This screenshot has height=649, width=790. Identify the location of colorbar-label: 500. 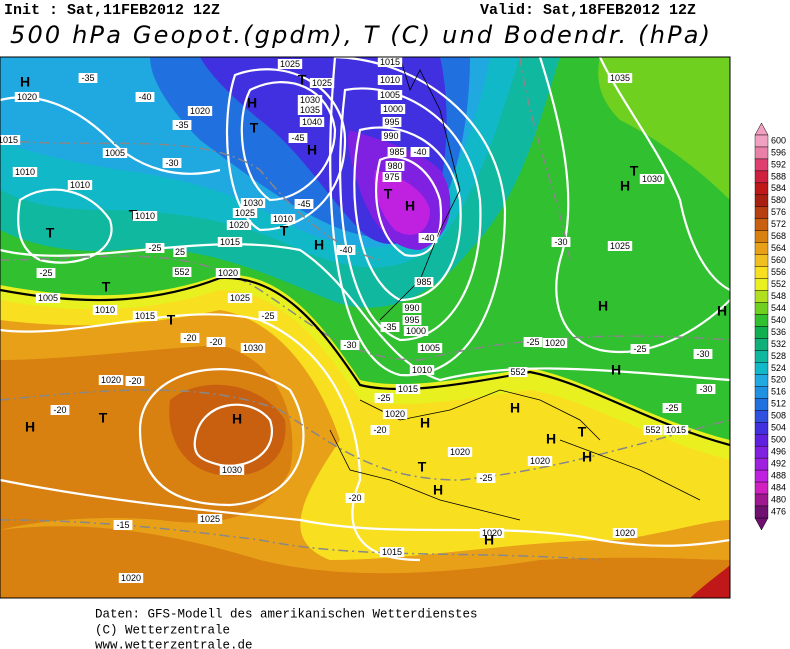
(778, 440).